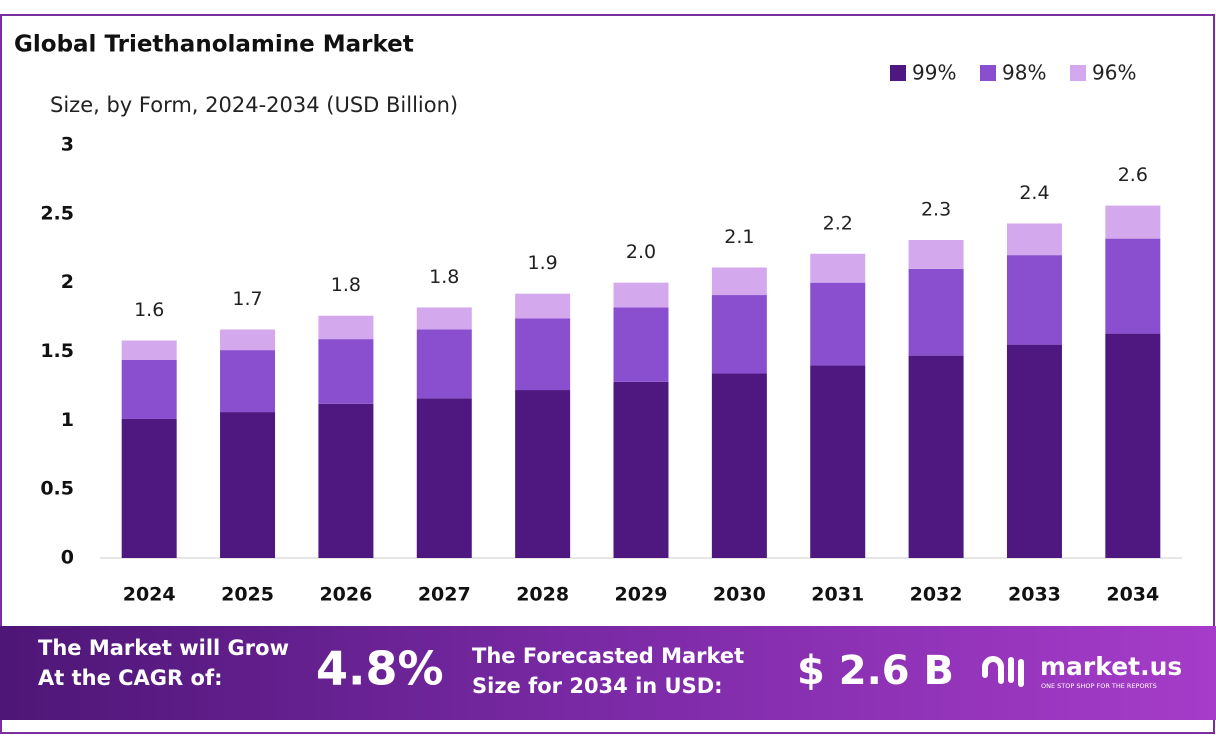  Describe the element at coordinates (608, 656) in the screenshot. I see `forecast-text: The Forecasted Market` at that location.